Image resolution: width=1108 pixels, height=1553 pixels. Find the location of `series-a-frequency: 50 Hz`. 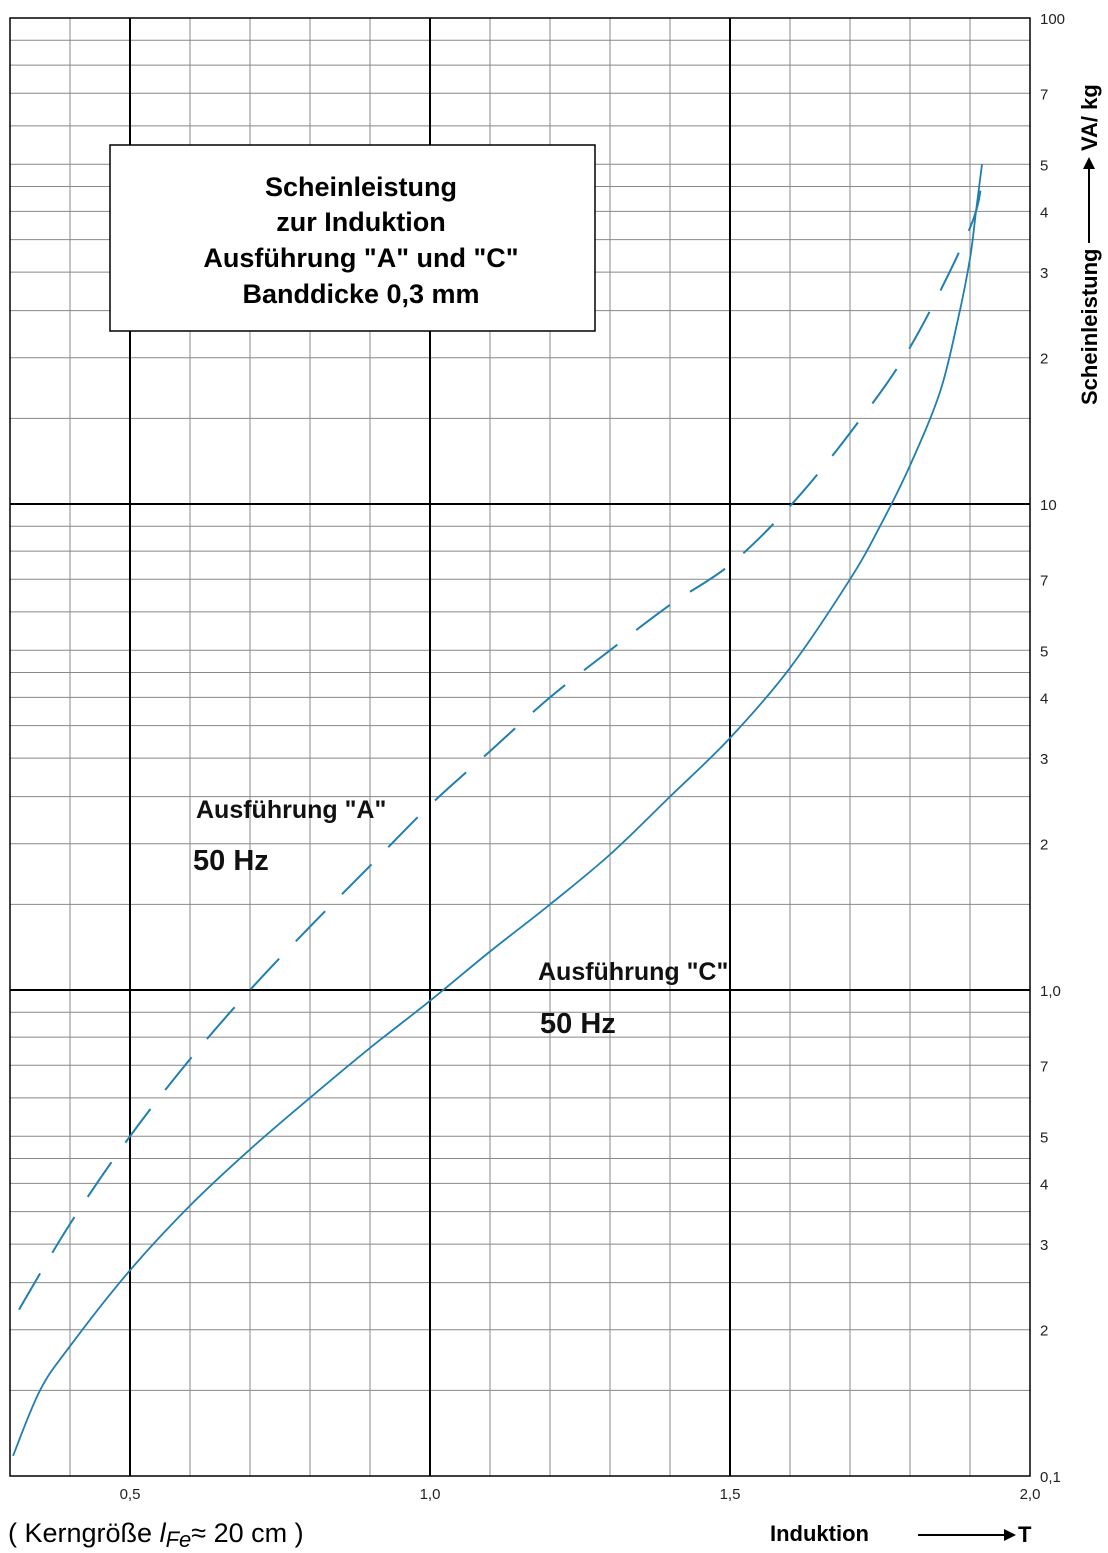

series-a-frequency: 50 Hz is located at coordinates (231, 861).